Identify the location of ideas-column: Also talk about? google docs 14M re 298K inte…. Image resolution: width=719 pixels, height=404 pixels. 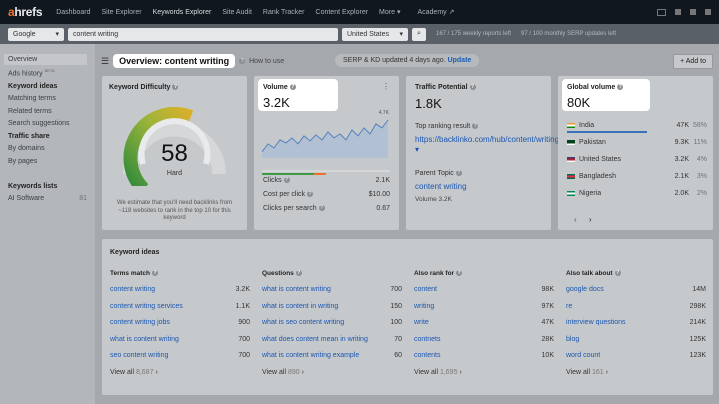
(636, 323).